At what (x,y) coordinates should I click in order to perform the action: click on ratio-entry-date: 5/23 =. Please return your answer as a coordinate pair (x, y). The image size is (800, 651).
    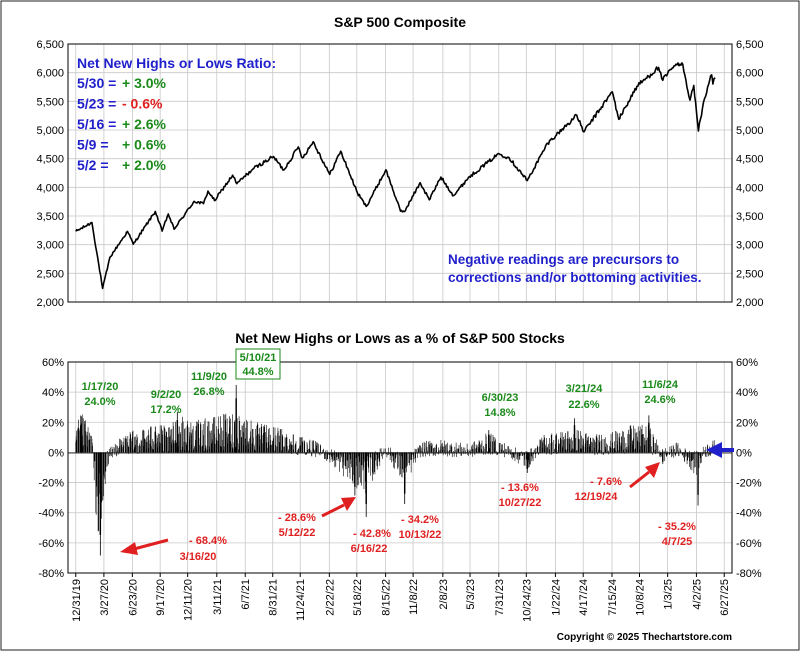
    Looking at the image, I should click on (96, 104).